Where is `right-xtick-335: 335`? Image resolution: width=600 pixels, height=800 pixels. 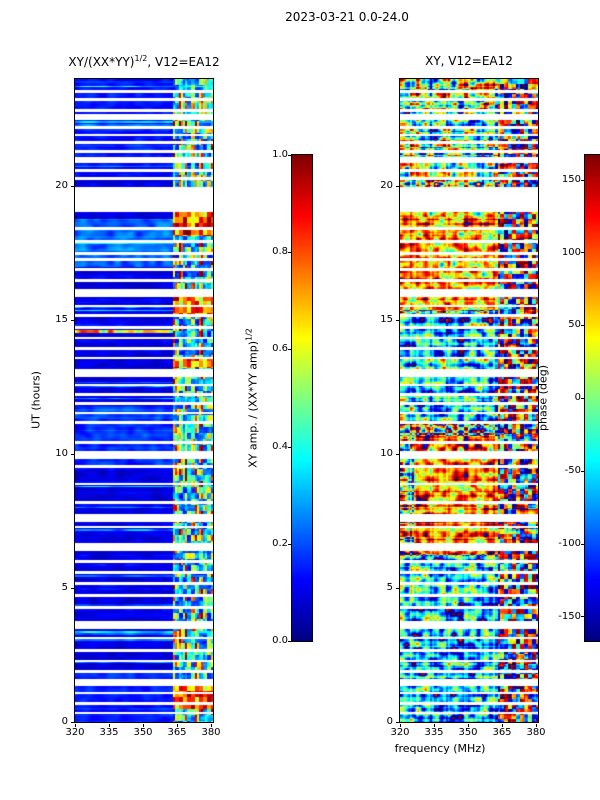
right-xtick-335: 335 is located at coordinates (434, 732).